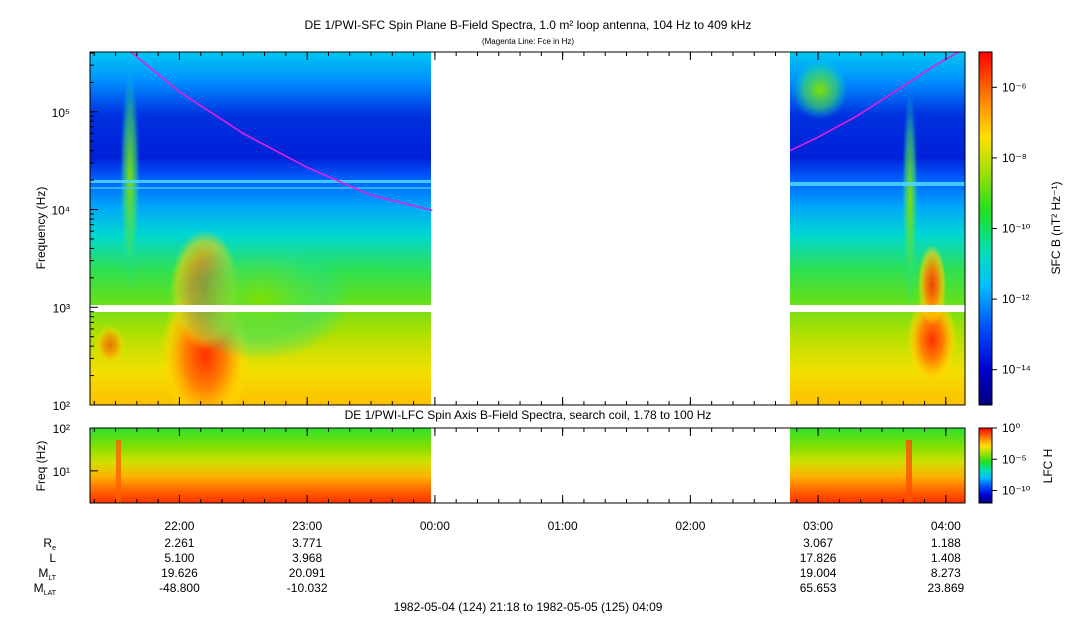 This screenshot has width=1083, height=620. I want to click on sfc-y-label: Frequency (Hz), so click(41, 228).